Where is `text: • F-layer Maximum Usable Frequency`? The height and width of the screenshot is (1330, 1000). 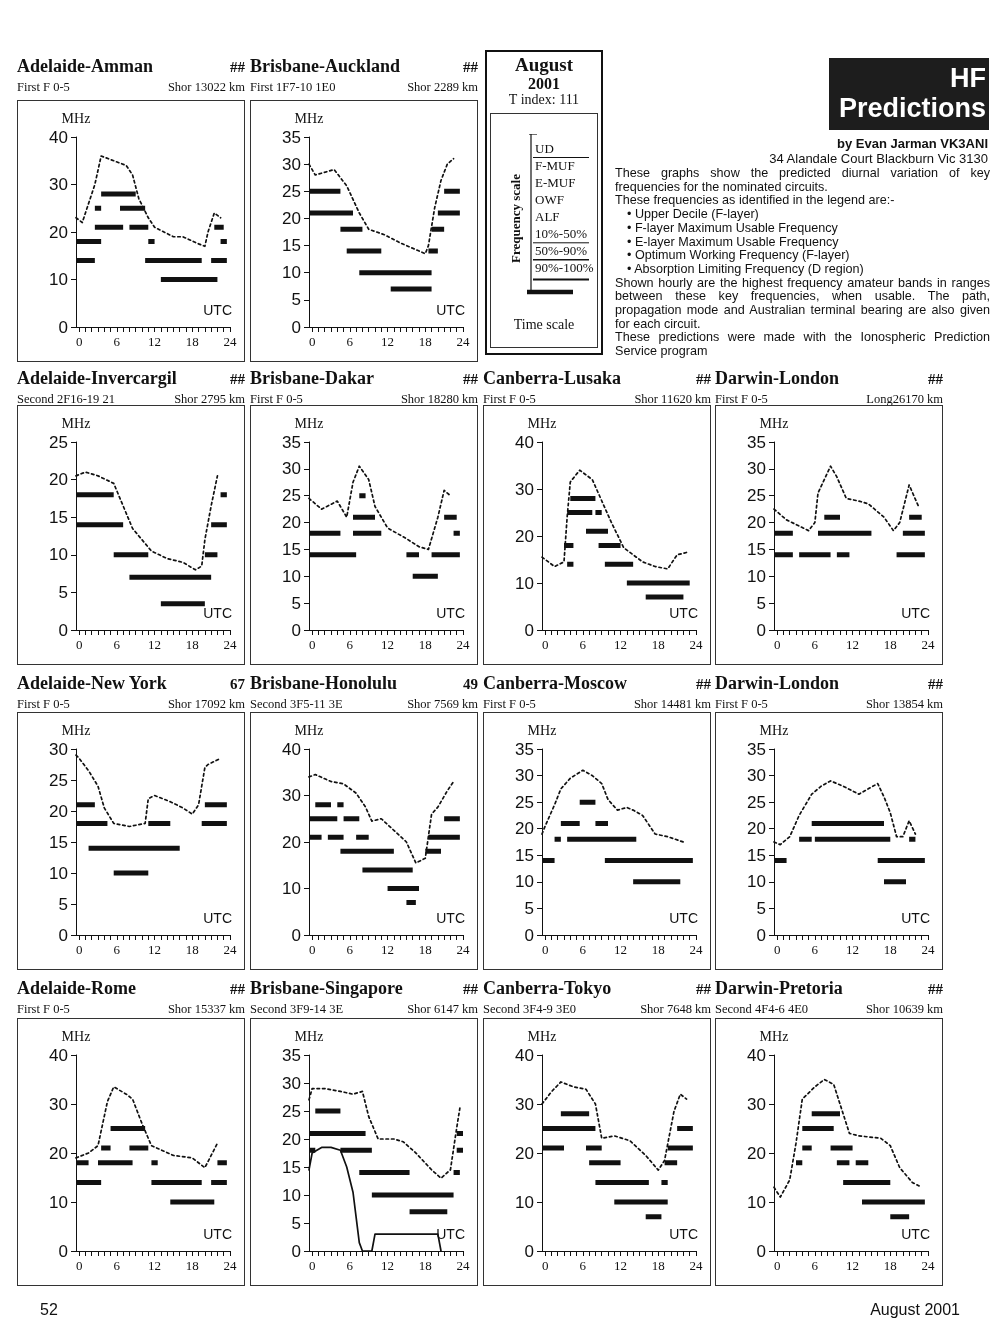
text: • F-layer Maximum Usable Frequency is located at coordinates (732, 228).